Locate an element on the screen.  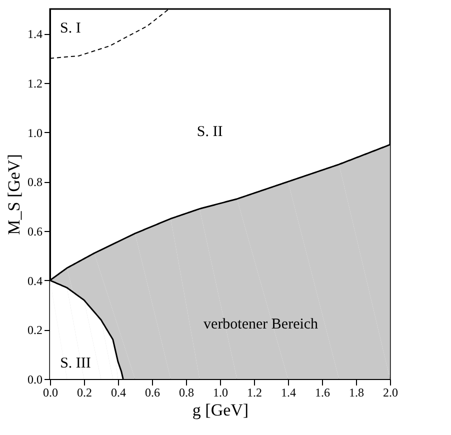
annotation: S. III is located at coordinates (75, 363).